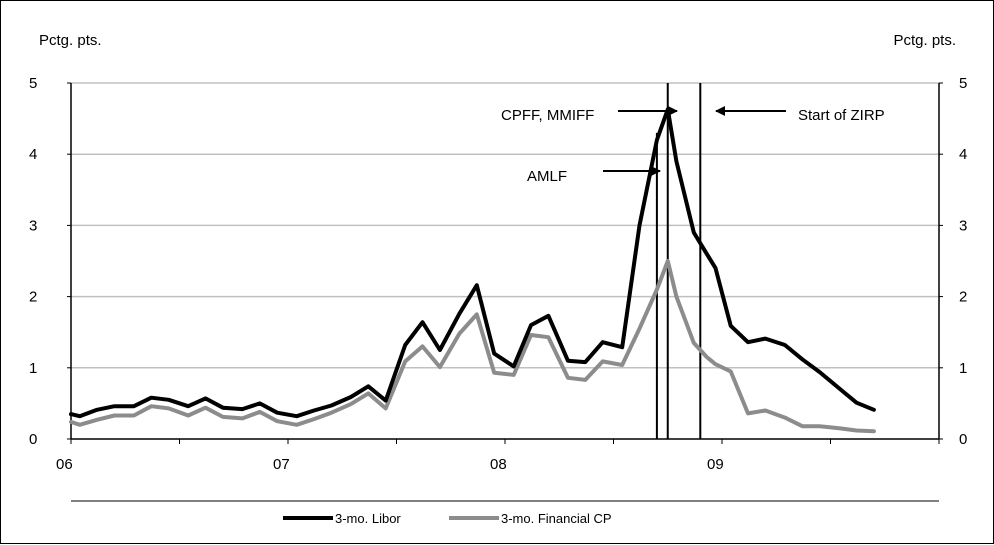  I want to click on x-tick-08: 08, so click(498, 464).